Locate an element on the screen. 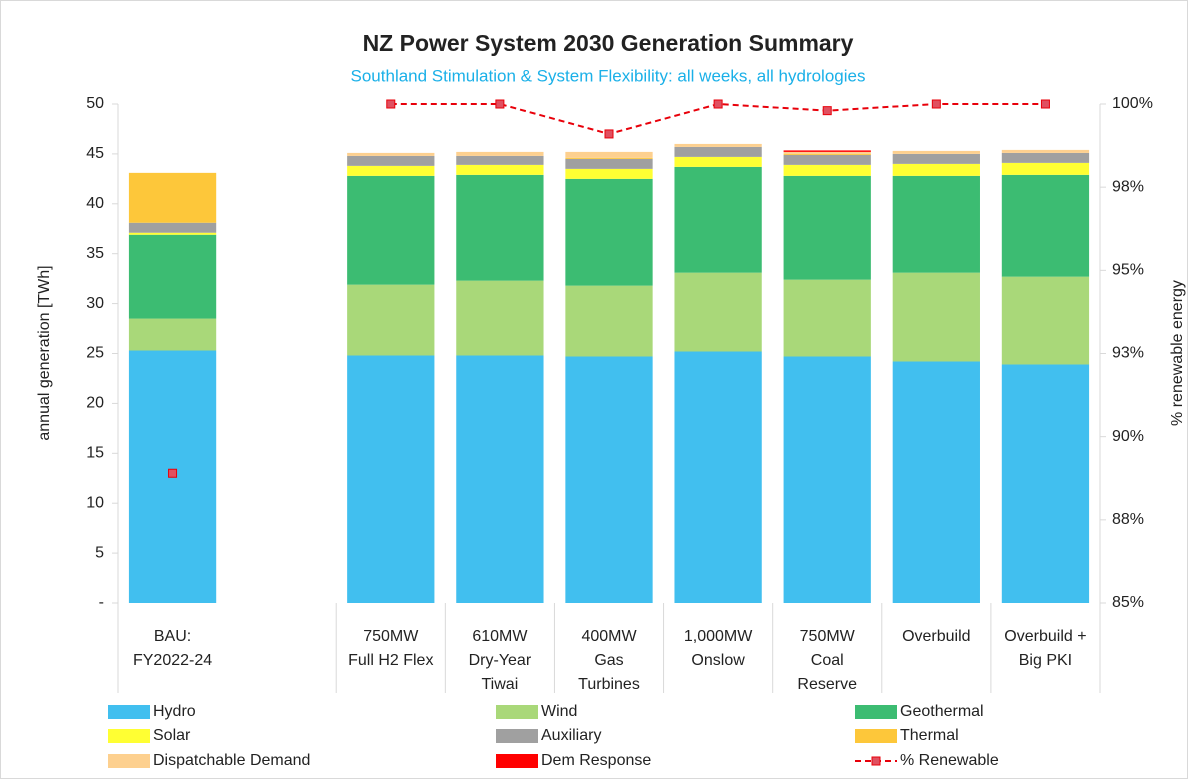 The height and width of the screenshot is (784, 1188). legend-item: Hydro is located at coordinates (152, 711).